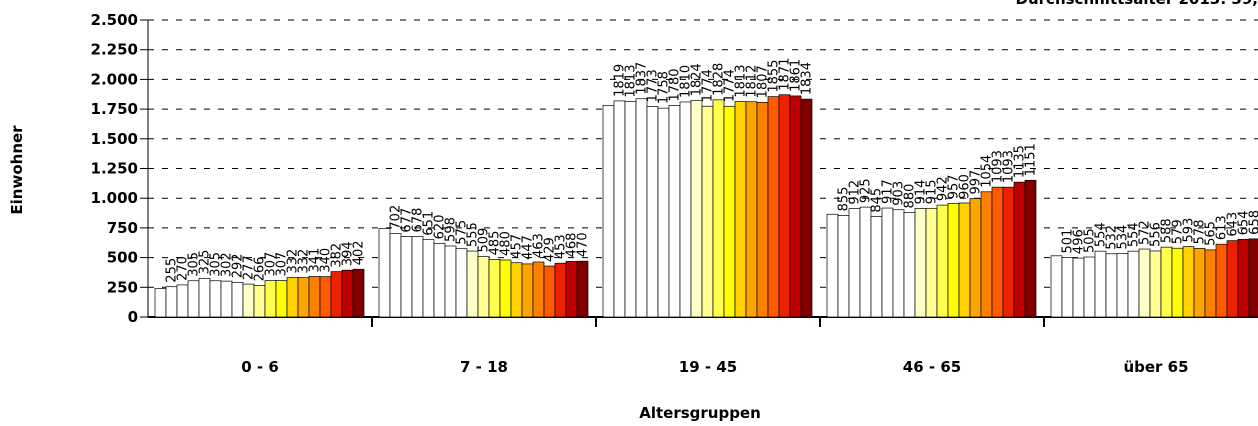 The image size is (1258, 426). What do you see at coordinates (1031, 159) in the screenshot?
I see `value-label: 1151` at bounding box center [1031, 159].